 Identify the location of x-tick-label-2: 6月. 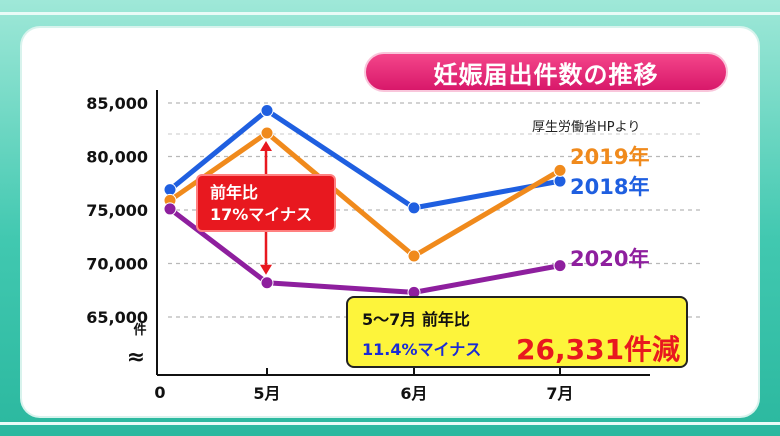
(413, 393).